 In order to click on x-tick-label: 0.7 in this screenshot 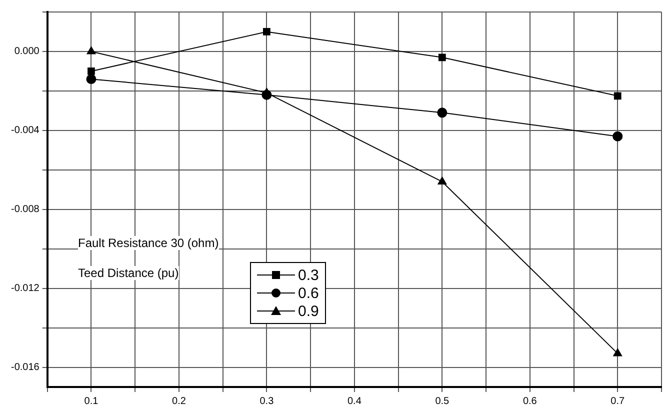, I will do `click(618, 401)`.